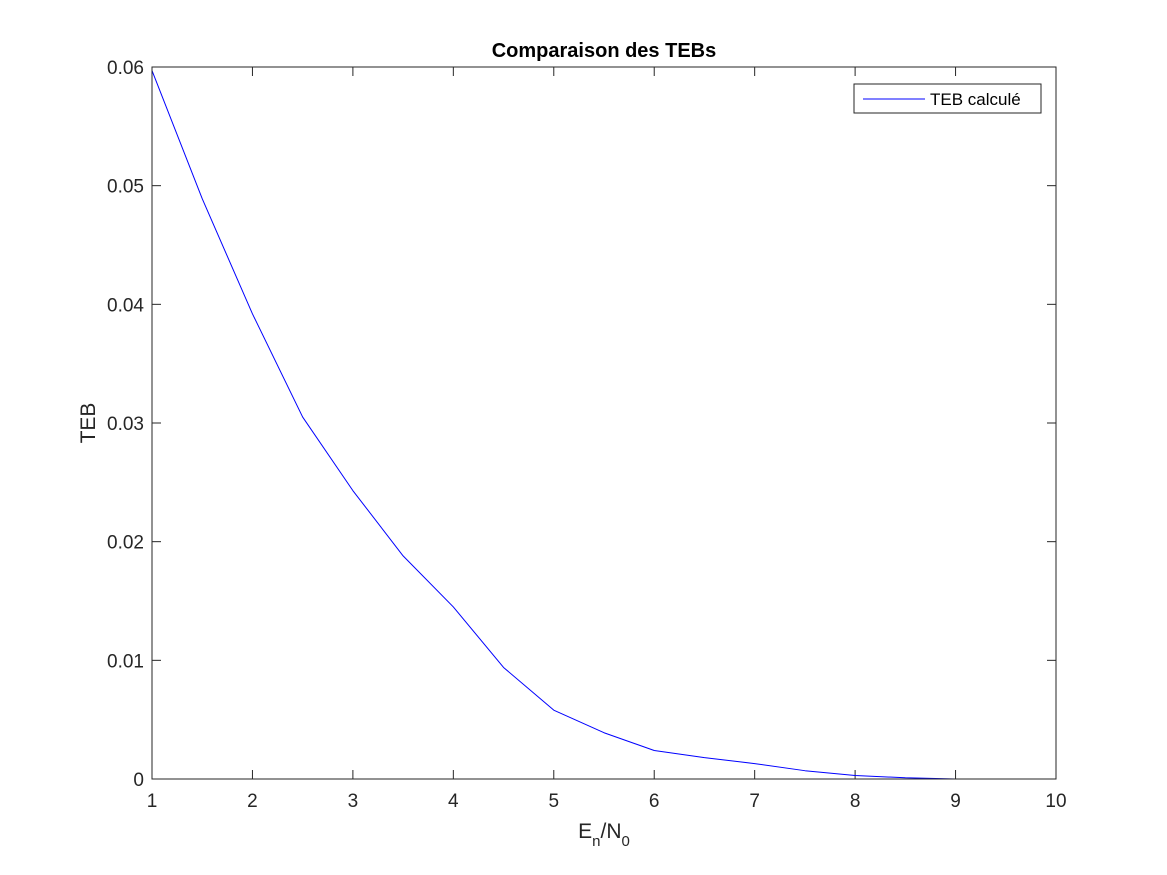 This screenshot has height=875, width=1167. I want to click on y-tick-label: 0.01, so click(125, 661).